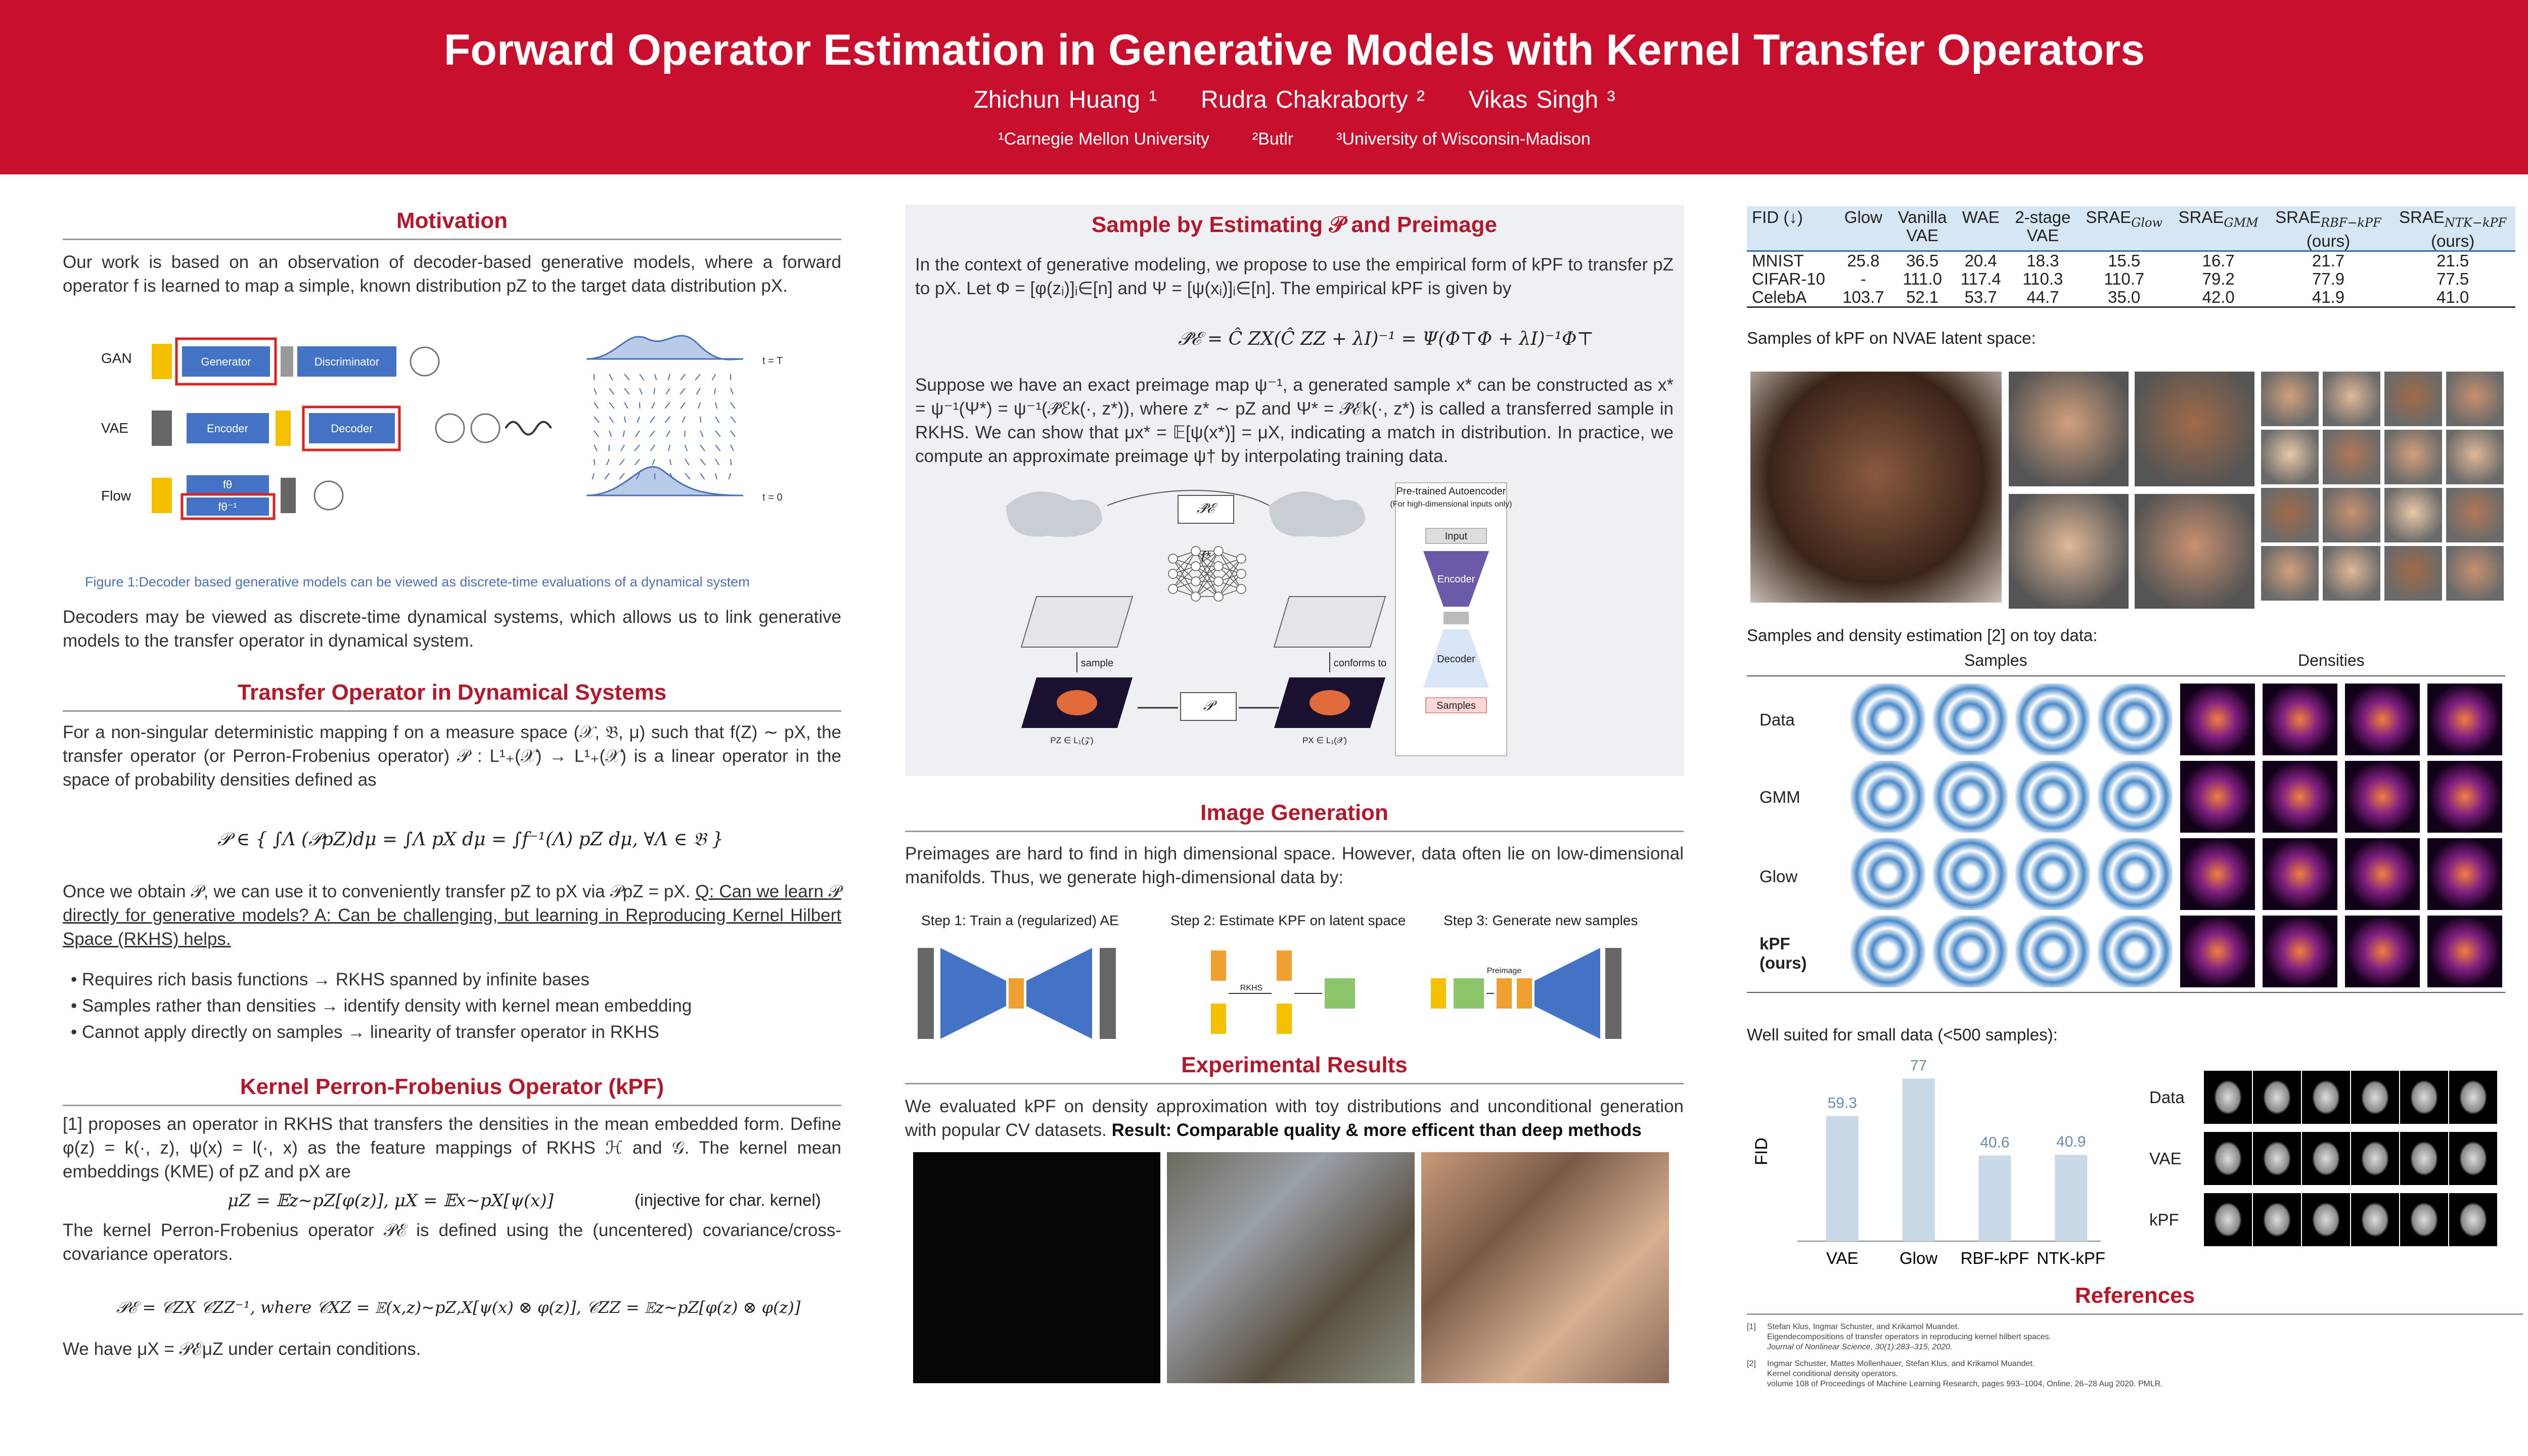  Describe the element at coordinates (2164, 1219) in the screenshot. I see `row-label: kPF` at that location.